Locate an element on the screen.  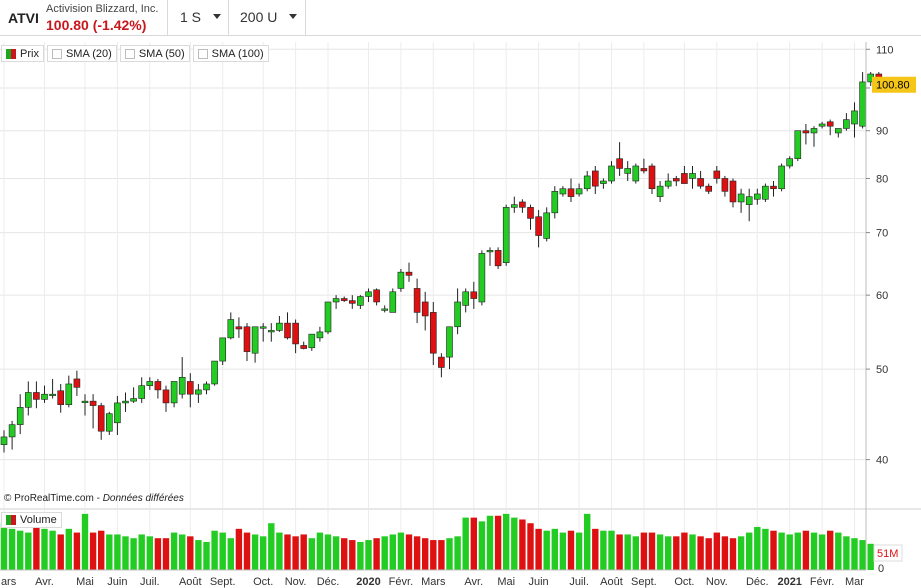
legend-price-toggle: Prix is located at coordinates (22, 53).